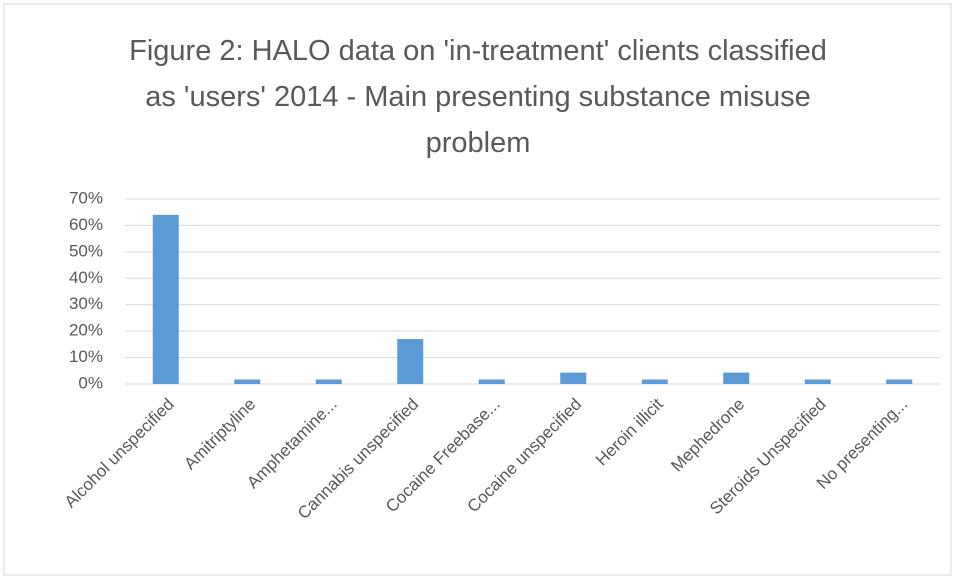 Image resolution: width=955 pixels, height=579 pixels. I want to click on x-tick-label: Amitriptyline, so click(219, 434).